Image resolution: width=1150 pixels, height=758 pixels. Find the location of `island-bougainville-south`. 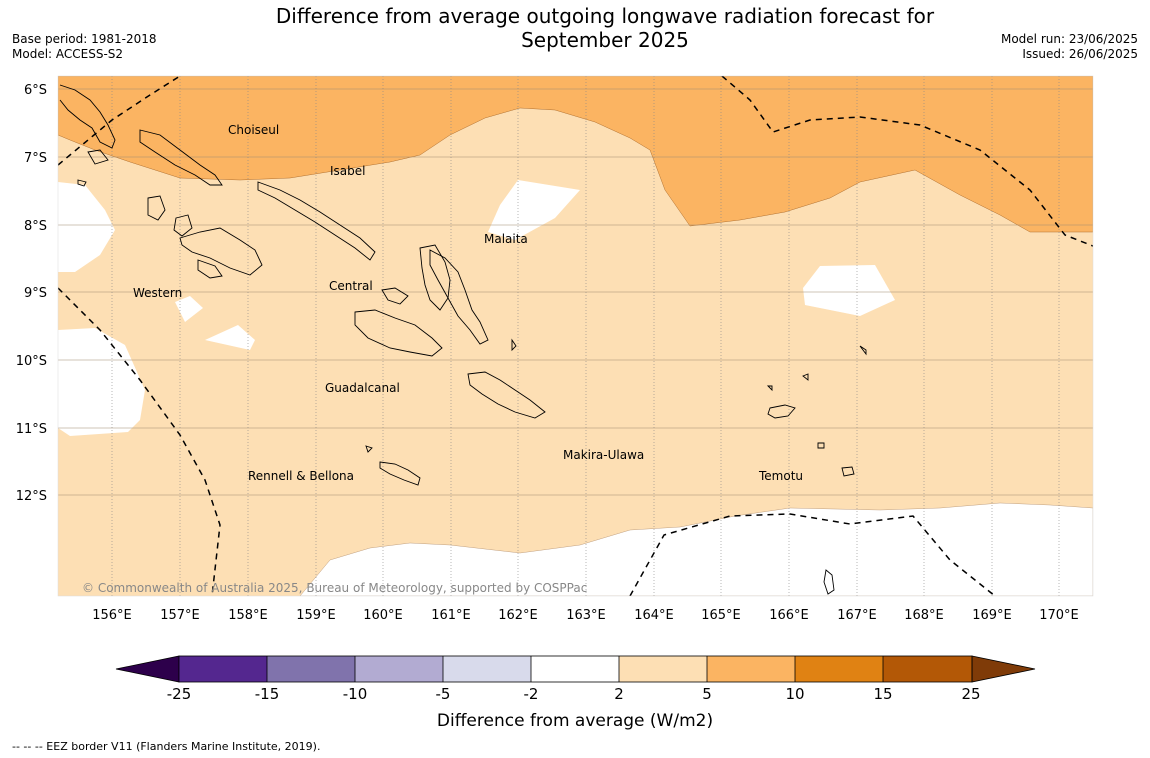

island-bougainville-south is located at coordinates (98, 157).